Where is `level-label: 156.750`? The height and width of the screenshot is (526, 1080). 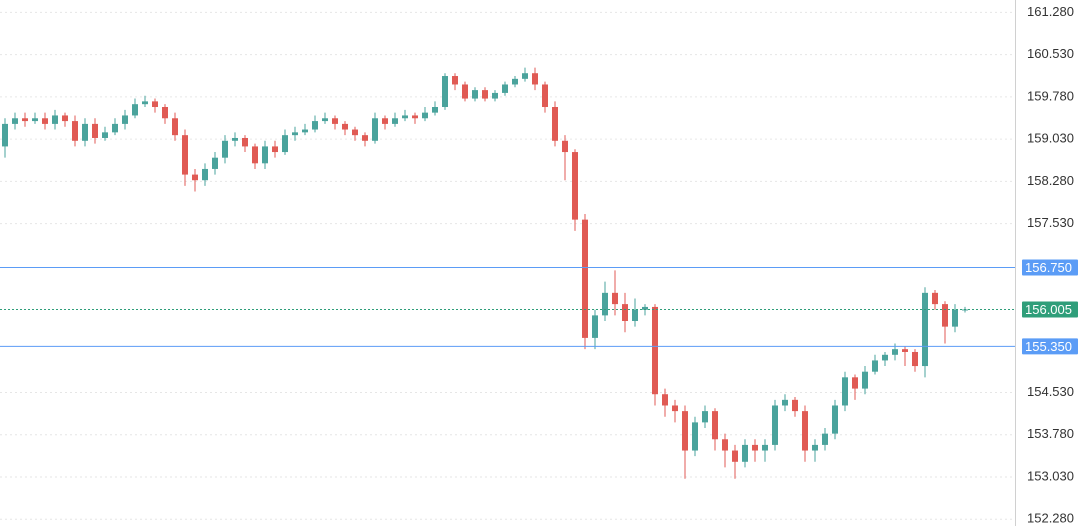
level-label: 156.750 is located at coordinates (1048, 267).